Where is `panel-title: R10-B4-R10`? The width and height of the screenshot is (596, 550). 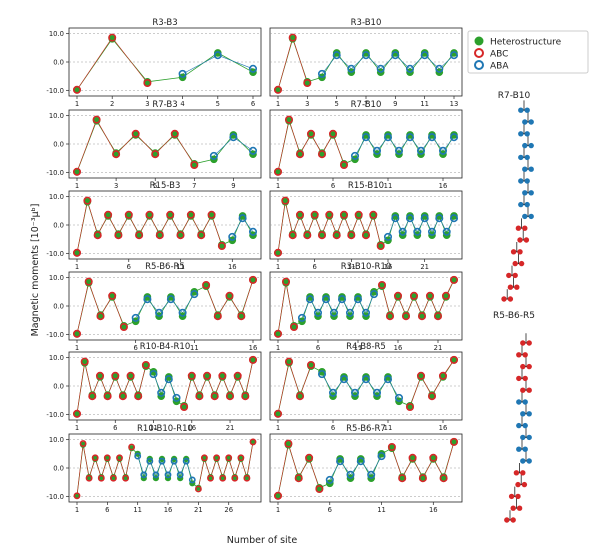 panel-title: R10-B4-R10 is located at coordinates (165, 347).